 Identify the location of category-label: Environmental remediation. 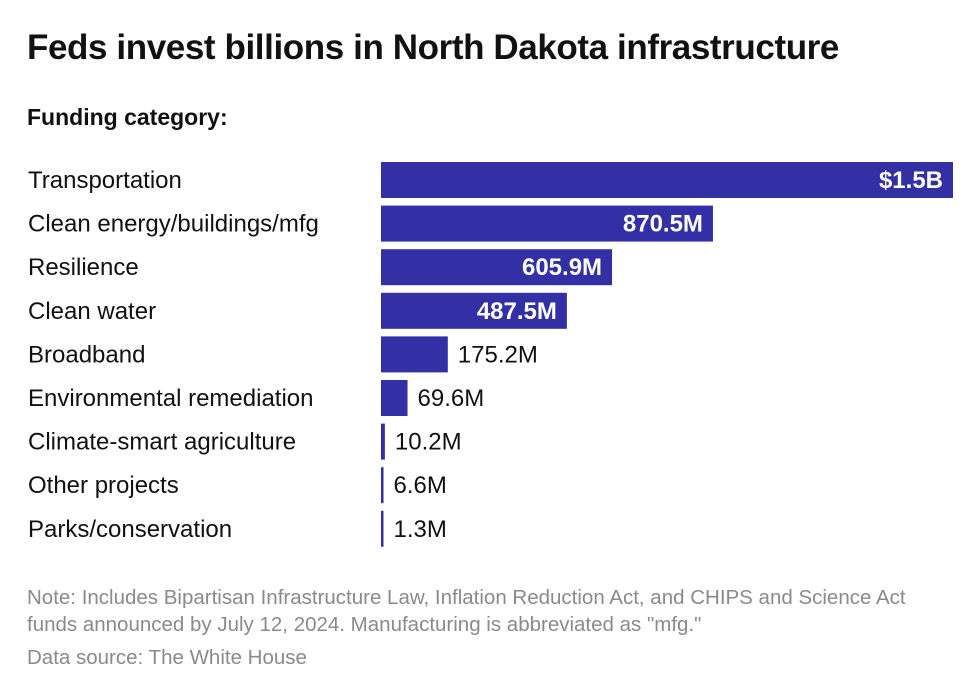
(170, 398).